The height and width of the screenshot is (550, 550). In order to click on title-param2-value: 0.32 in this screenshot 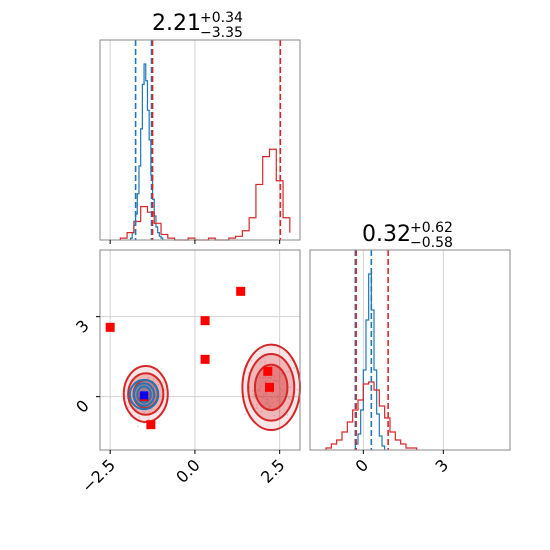, I will do `click(386, 234)`.